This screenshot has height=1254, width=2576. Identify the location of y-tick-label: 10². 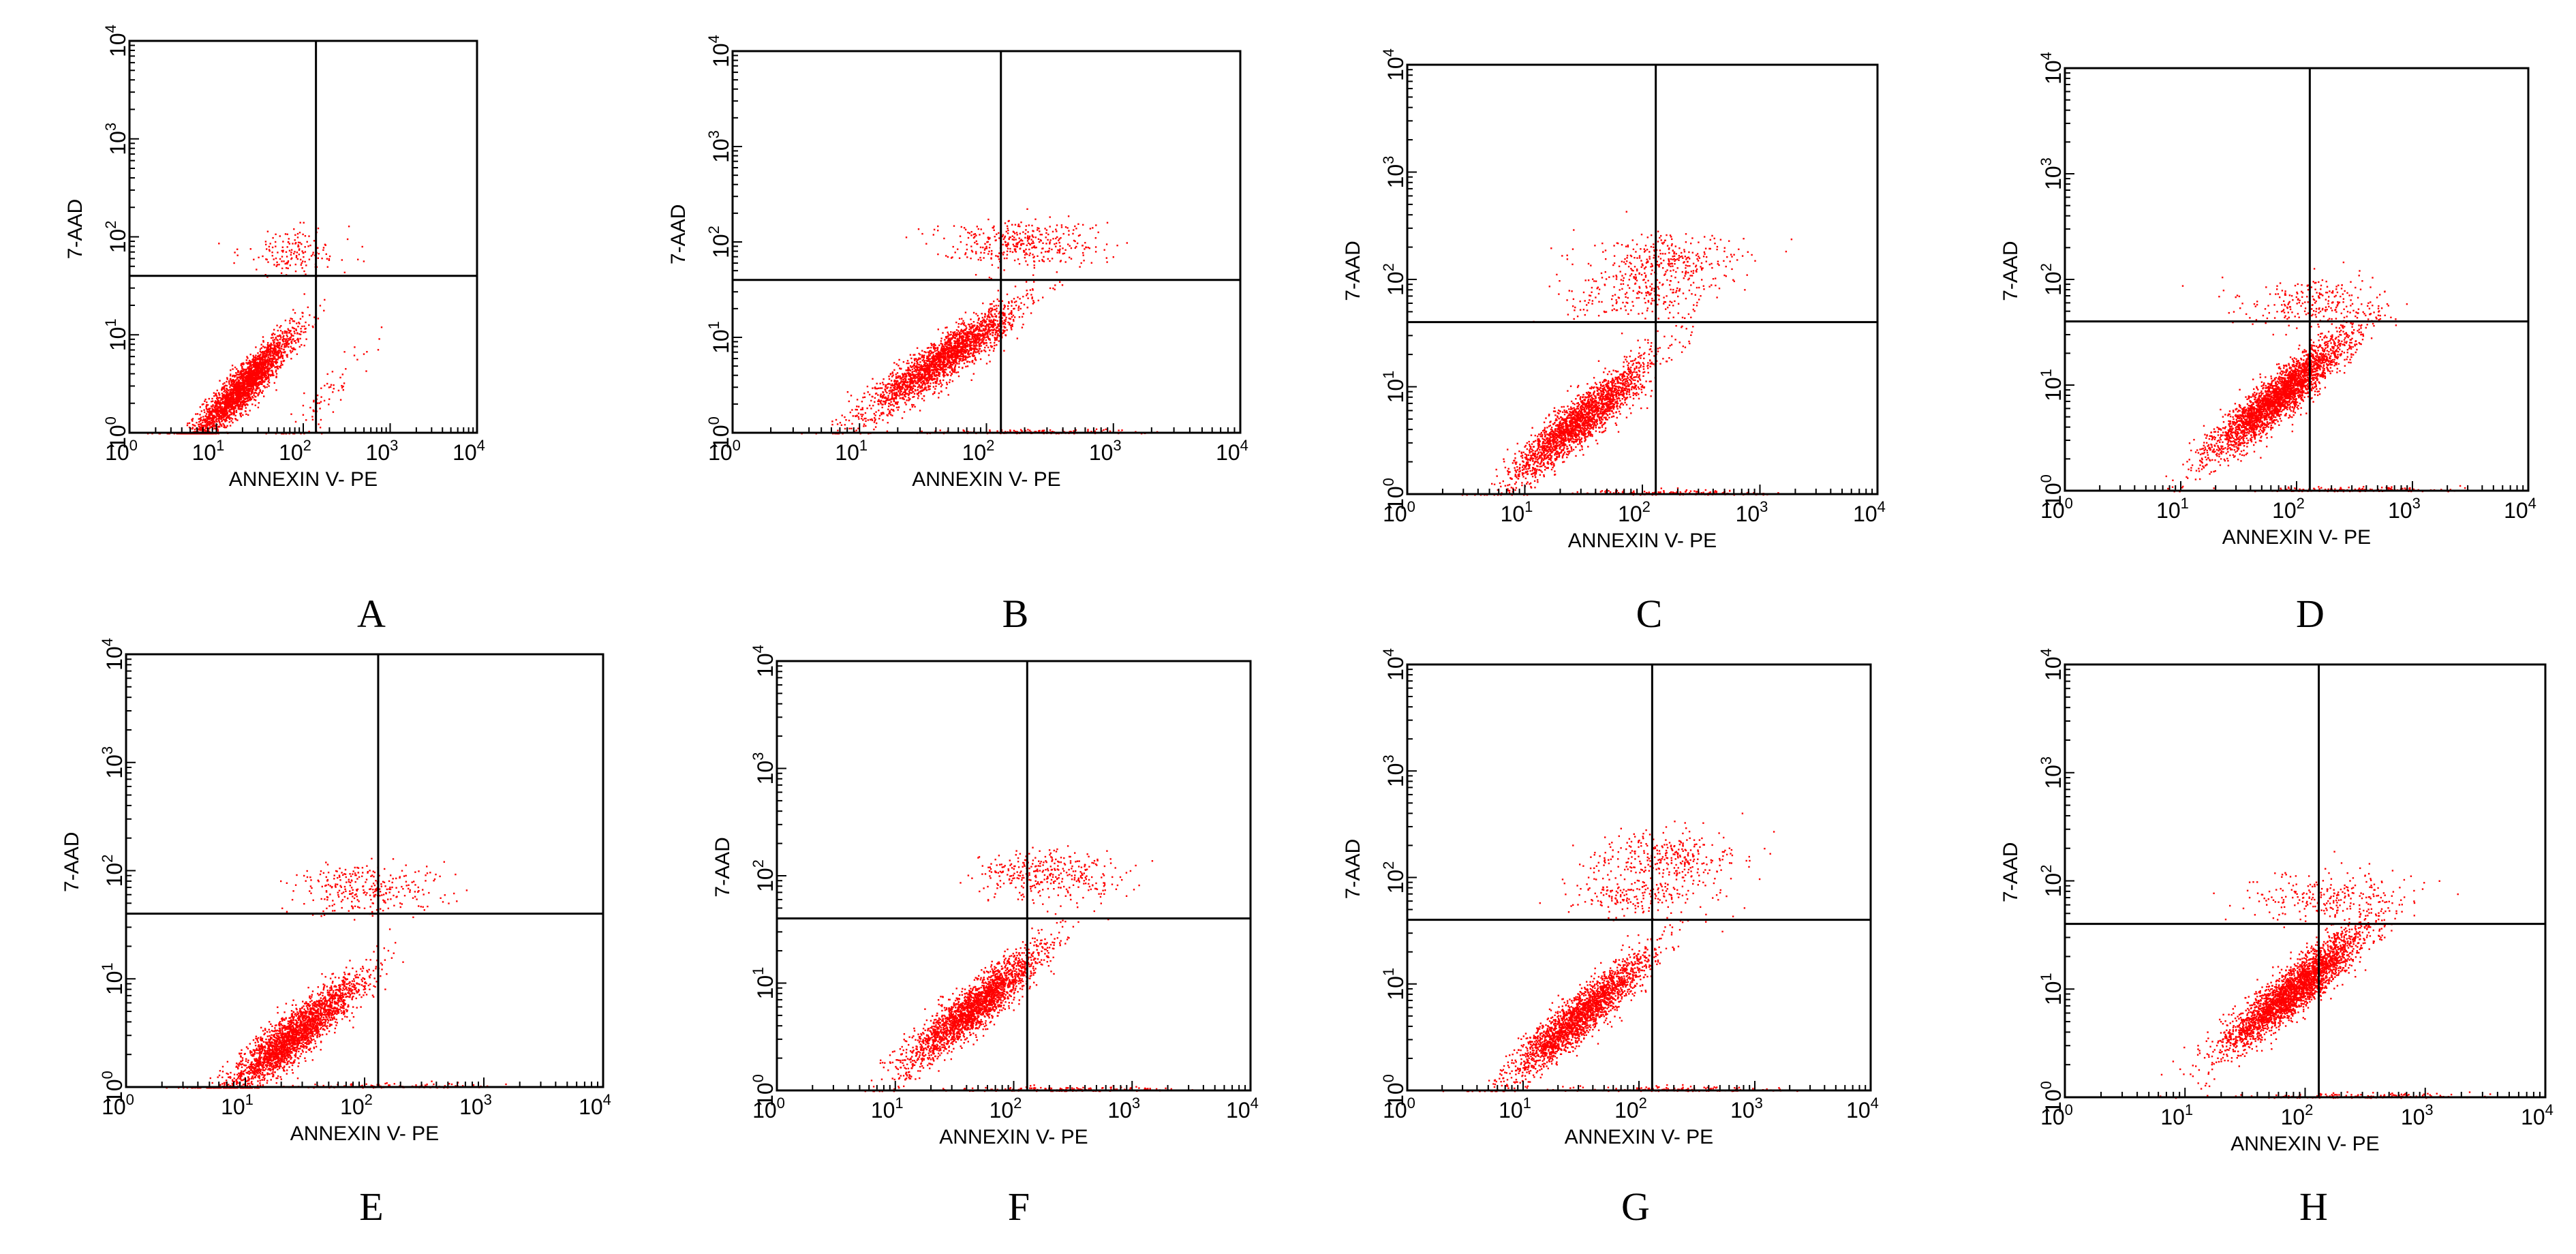
(116, 237).